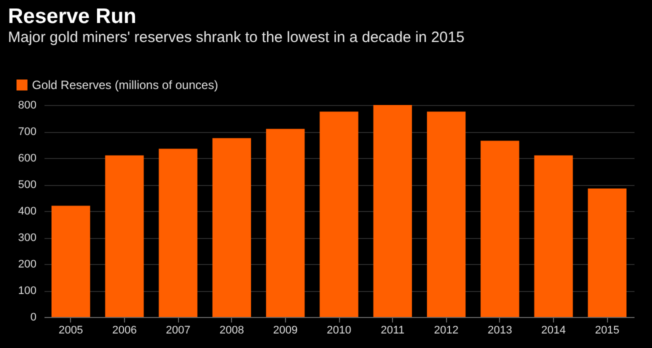 The image size is (652, 348). What do you see at coordinates (231, 330) in the screenshot?
I see `x-tick-label: 2008` at bounding box center [231, 330].